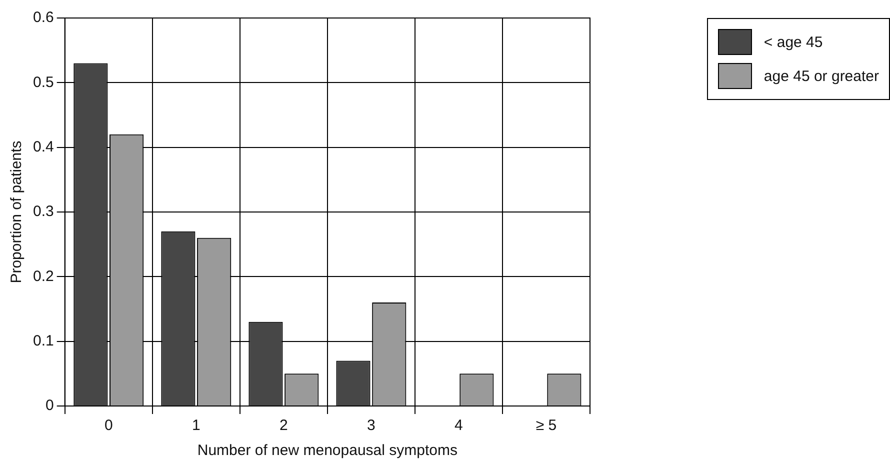 The width and height of the screenshot is (890, 468). What do you see at coordinates (17, 212) in the screenshot?
I see `y-axis-title: Proportion of patients` at bounding box center [17, 212].